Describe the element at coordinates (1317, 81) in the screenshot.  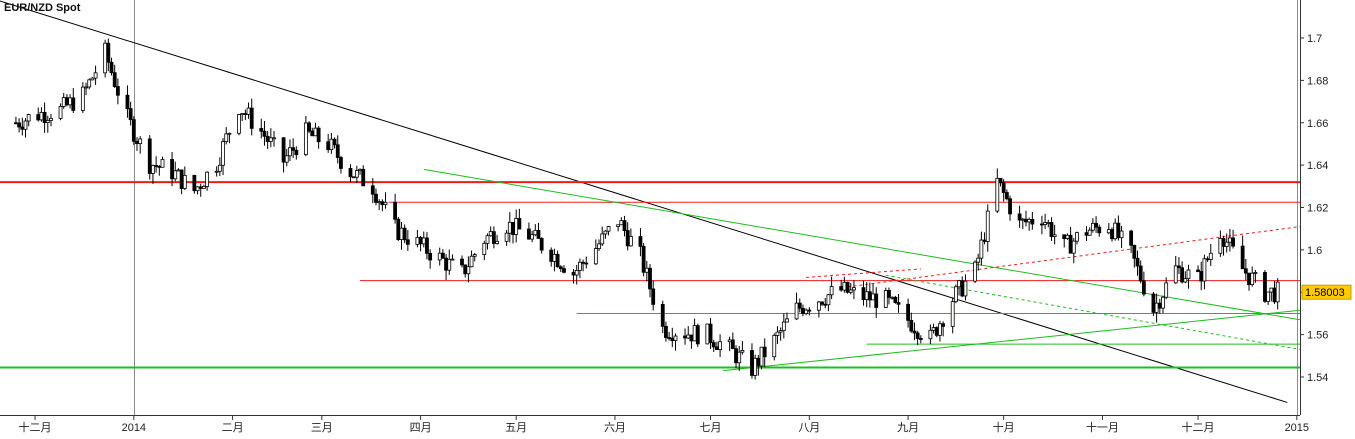
I see `y-tick-label: 1.68` at that location.